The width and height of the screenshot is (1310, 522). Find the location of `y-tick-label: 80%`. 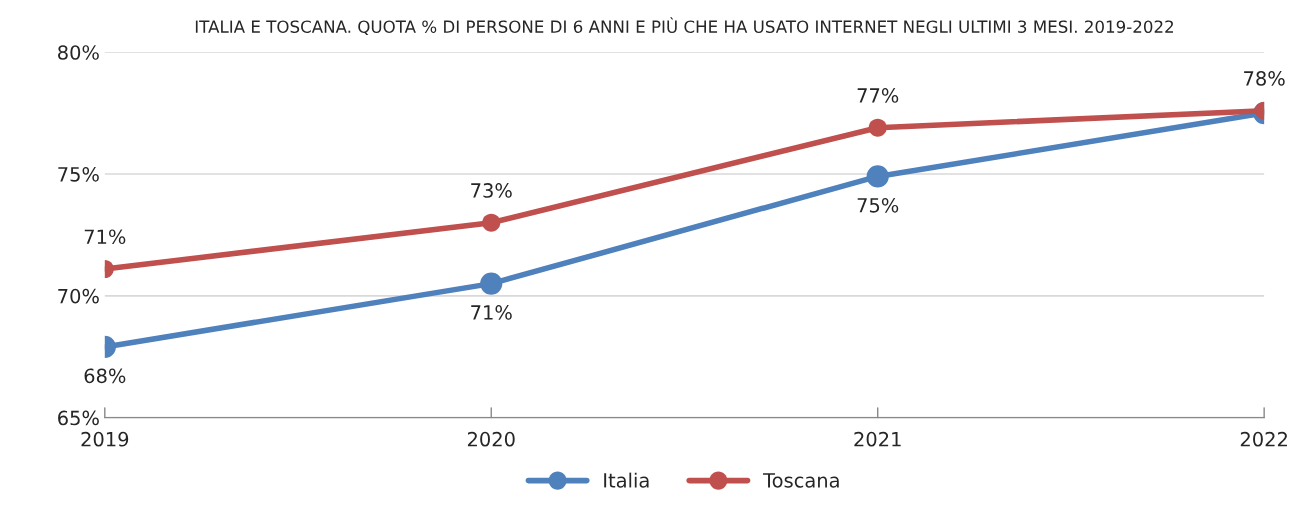

y-tick-label: 80% is located at coordinates (78, 52).